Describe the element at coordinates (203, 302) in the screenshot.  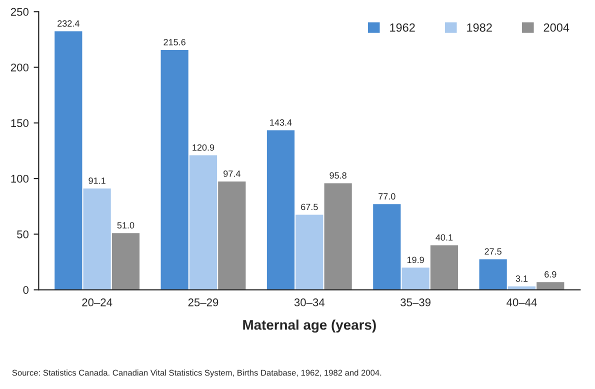
I see `x-tick-label: 25–29` at that location.